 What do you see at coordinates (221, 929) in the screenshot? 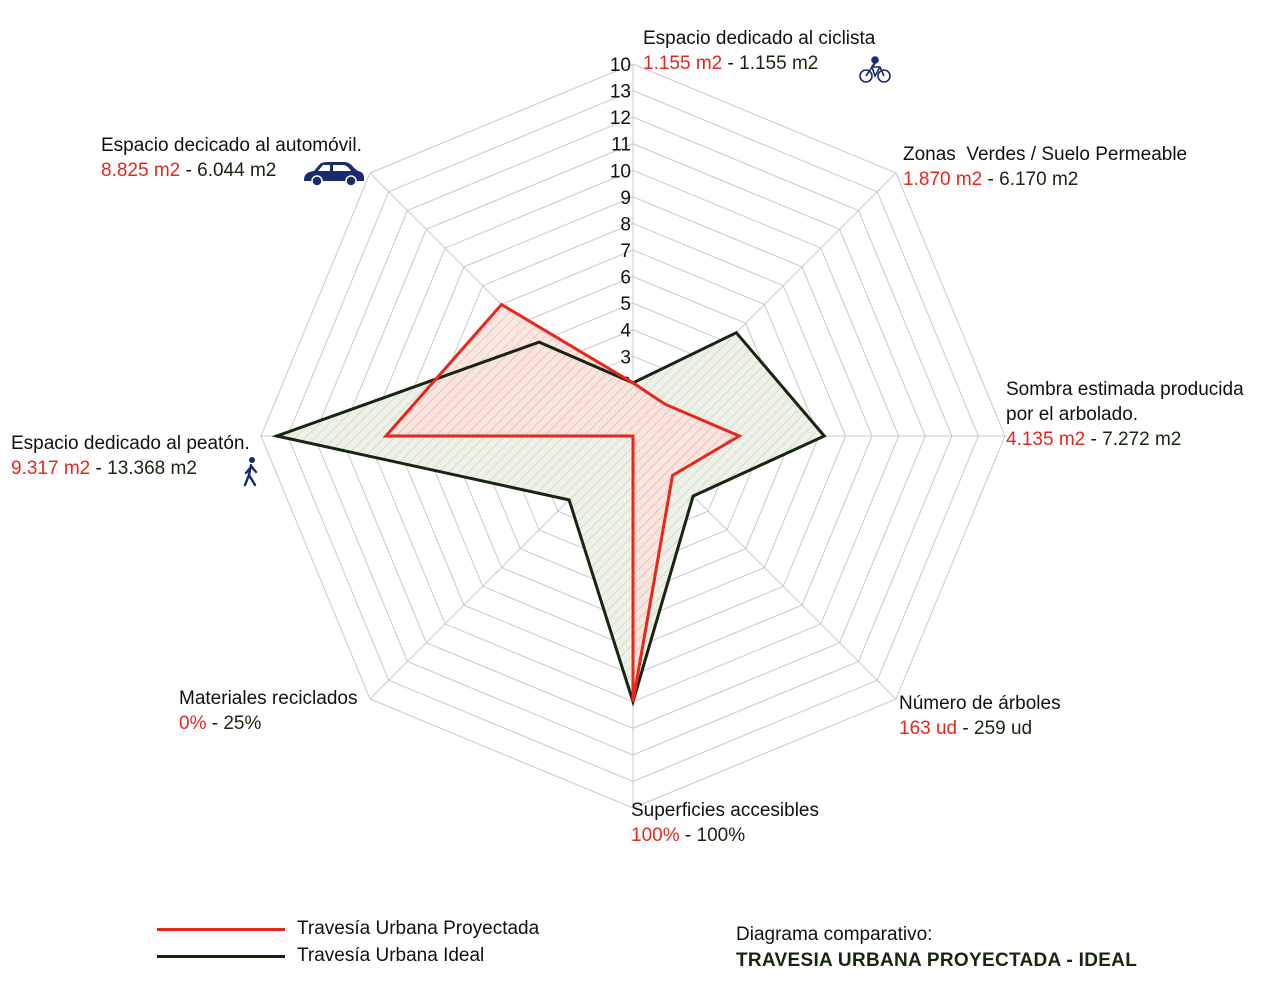
I see `legend-swatch-proyectada` at bounding box center [221, 929].